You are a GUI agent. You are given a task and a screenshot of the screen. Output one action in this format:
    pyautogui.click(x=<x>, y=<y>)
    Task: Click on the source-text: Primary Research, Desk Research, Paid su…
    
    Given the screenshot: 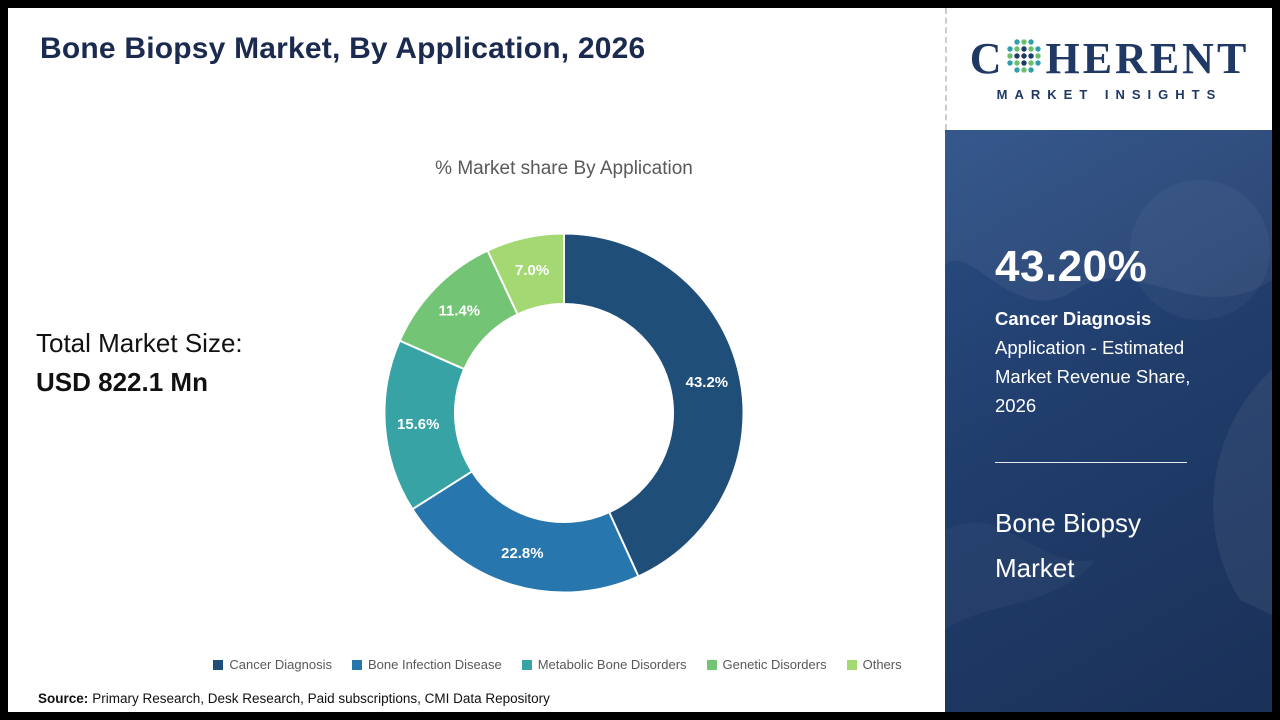 What is the action you would take?
    pyautogui.click(x=321, y=698)
    